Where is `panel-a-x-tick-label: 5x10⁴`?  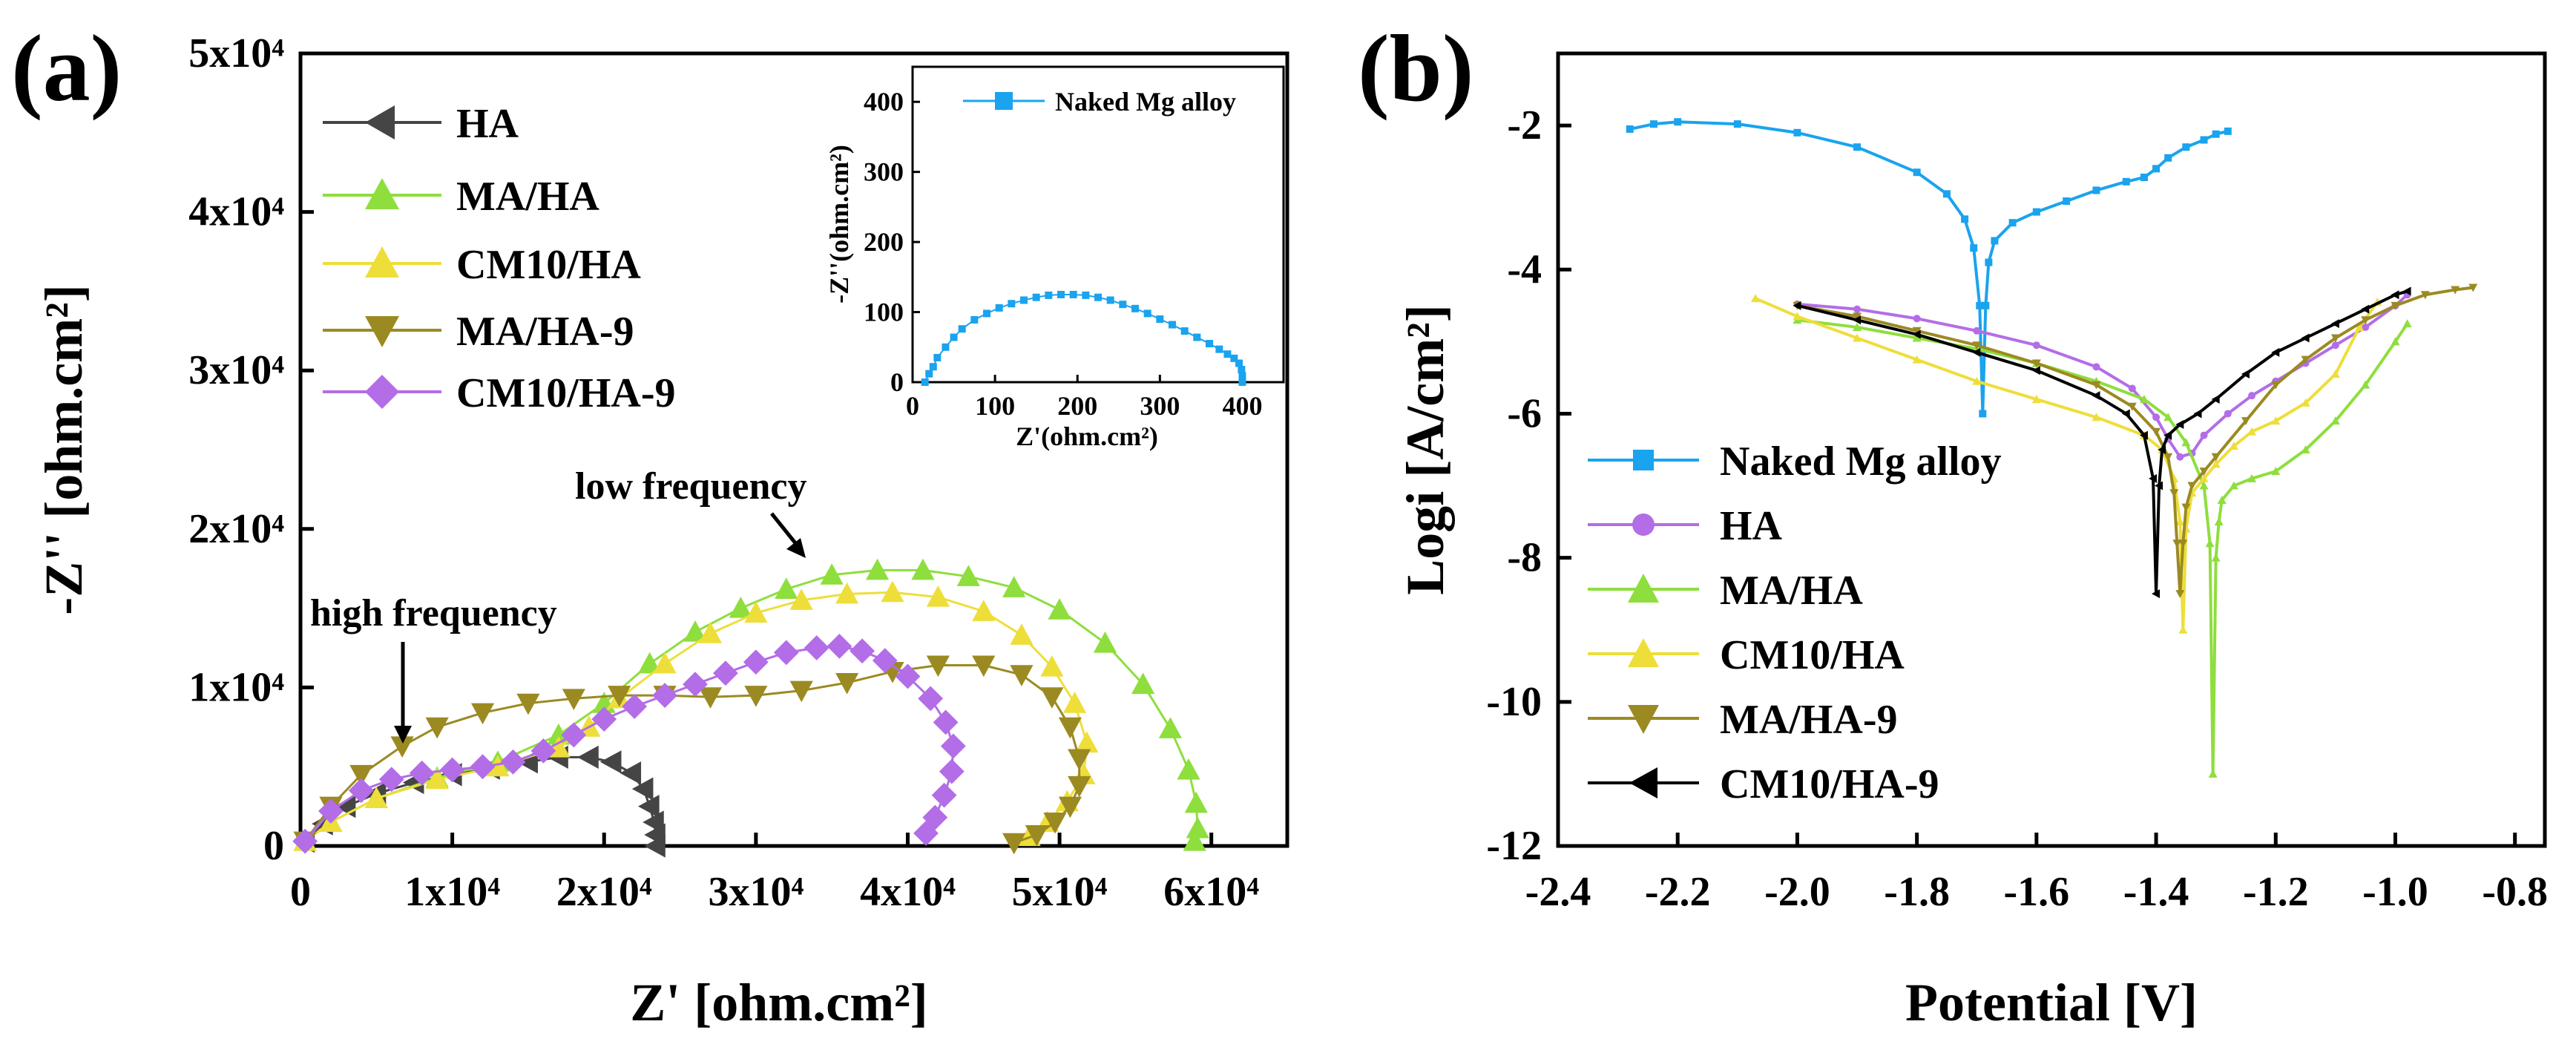
panel-a-x-tick-label: 5x10⁴ is located at coordinates (1060, 892).